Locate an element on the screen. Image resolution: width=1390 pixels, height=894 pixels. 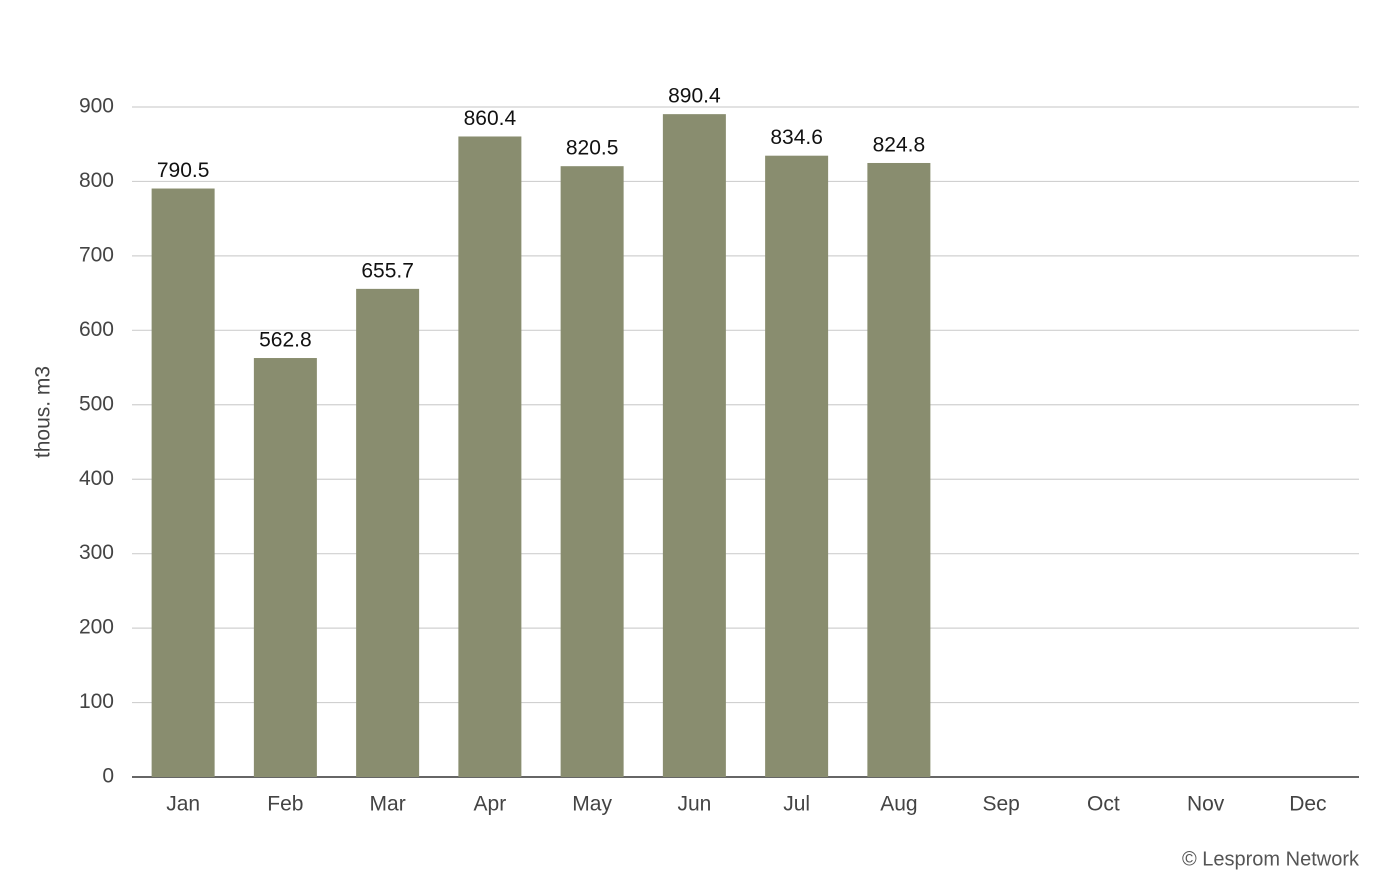
x-tick-label: Oct is located at coordinates (1103, 804).